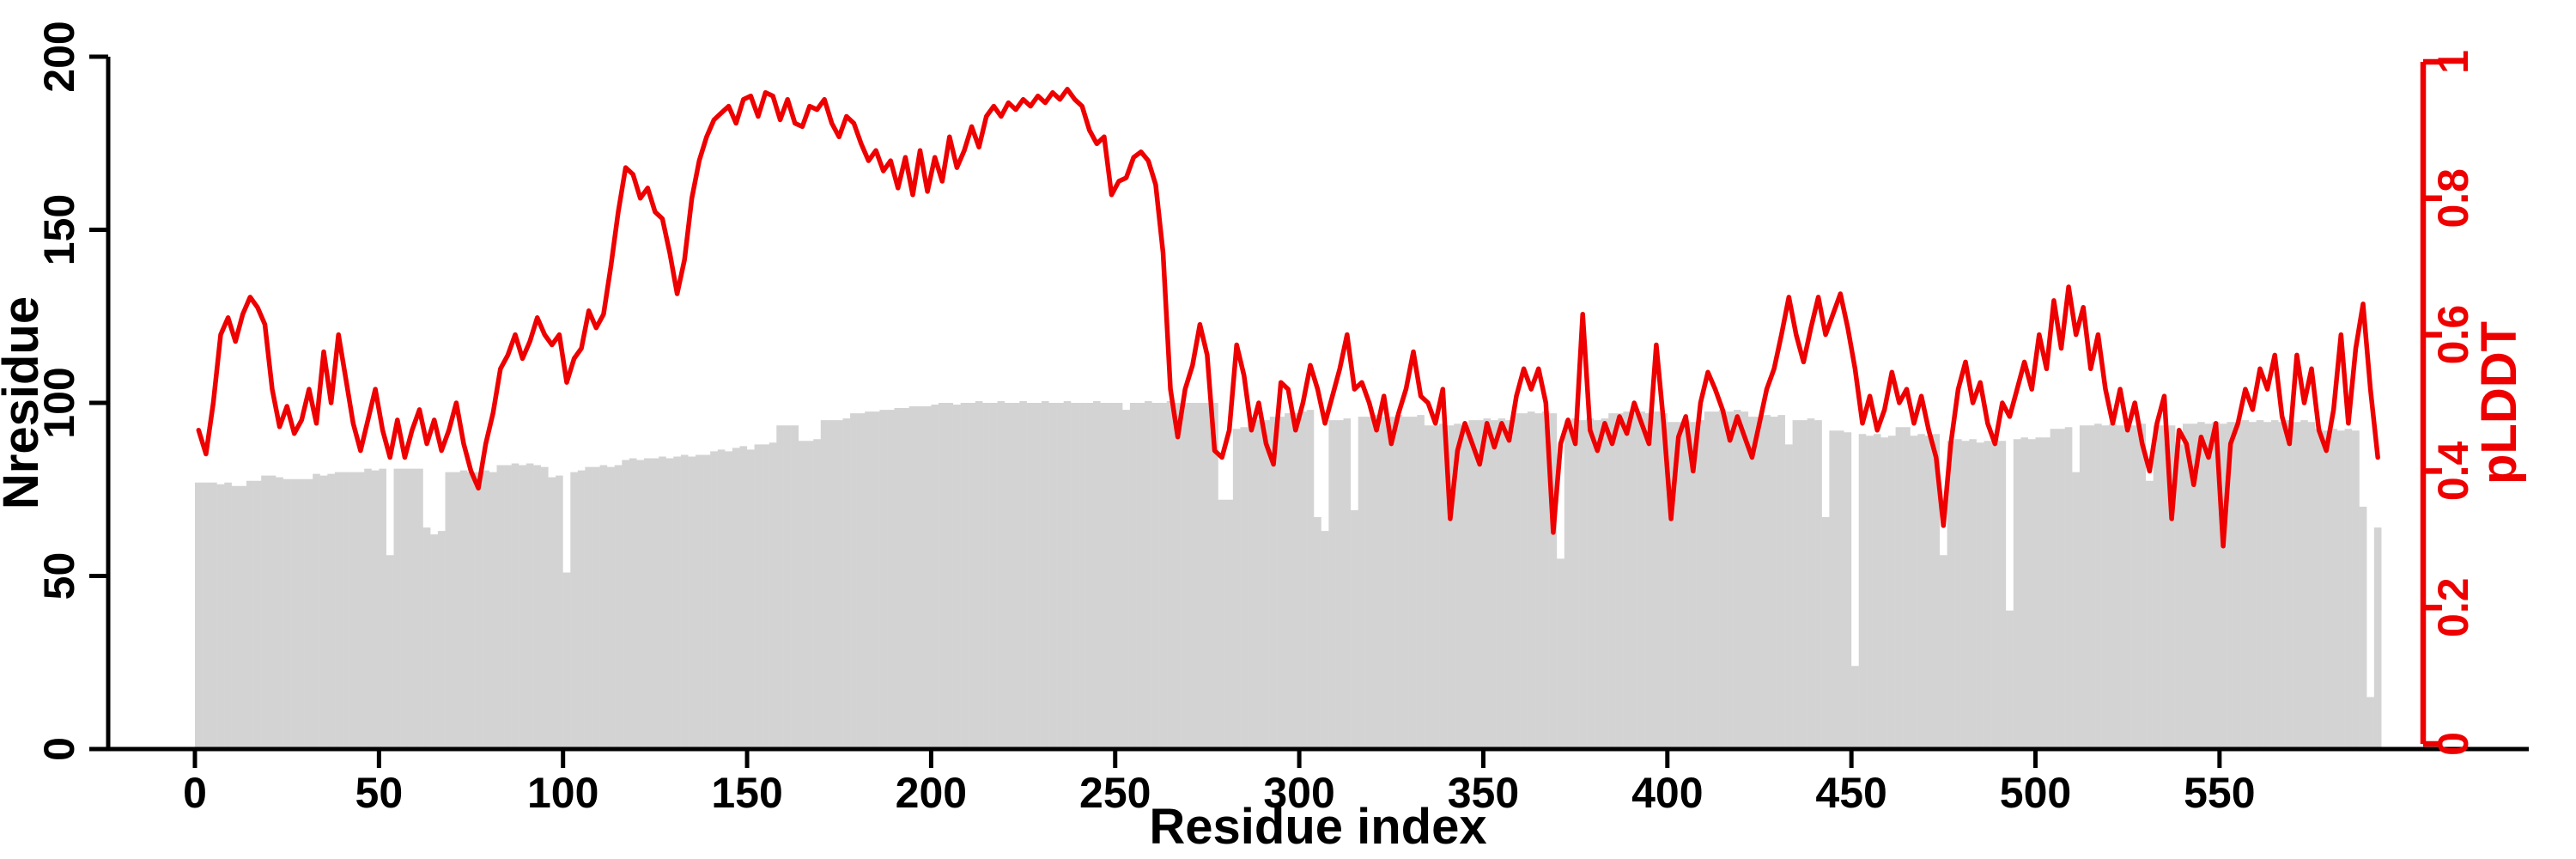 This screenshot has height=859, width=2576. Describe the element at coordinates (59, 57) in the screenshot. I see `y-tick-label-left: 200` at that location.